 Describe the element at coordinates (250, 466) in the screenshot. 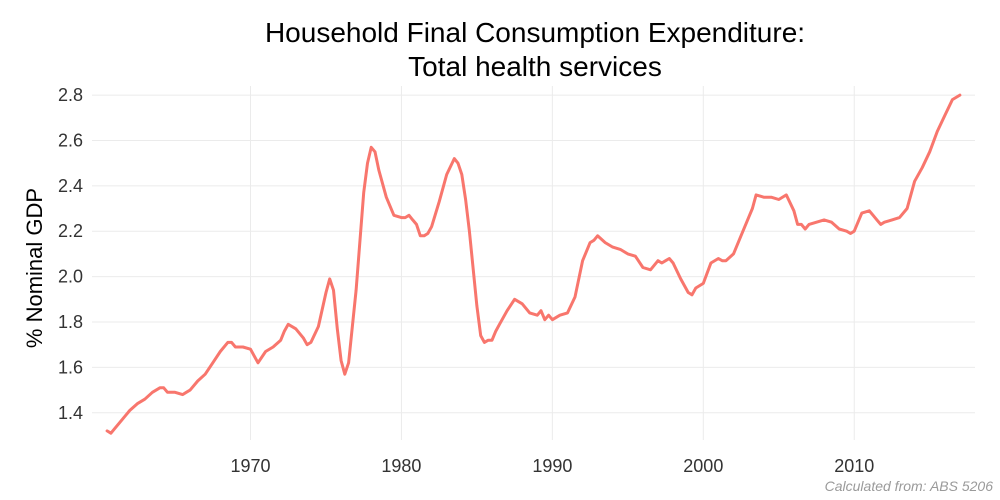

I see `x-tick-label: 1970` at that location.